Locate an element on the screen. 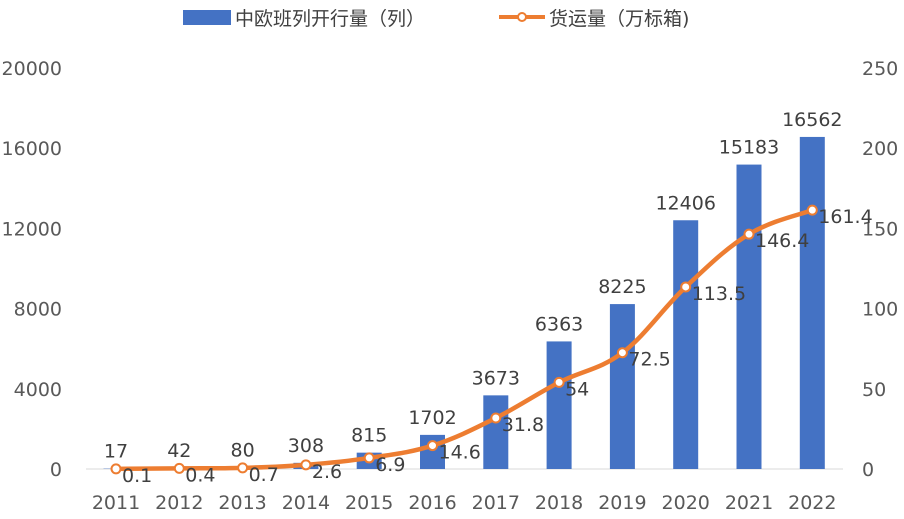  line-data-label: 2.6 is located at coordinates (327, 472).